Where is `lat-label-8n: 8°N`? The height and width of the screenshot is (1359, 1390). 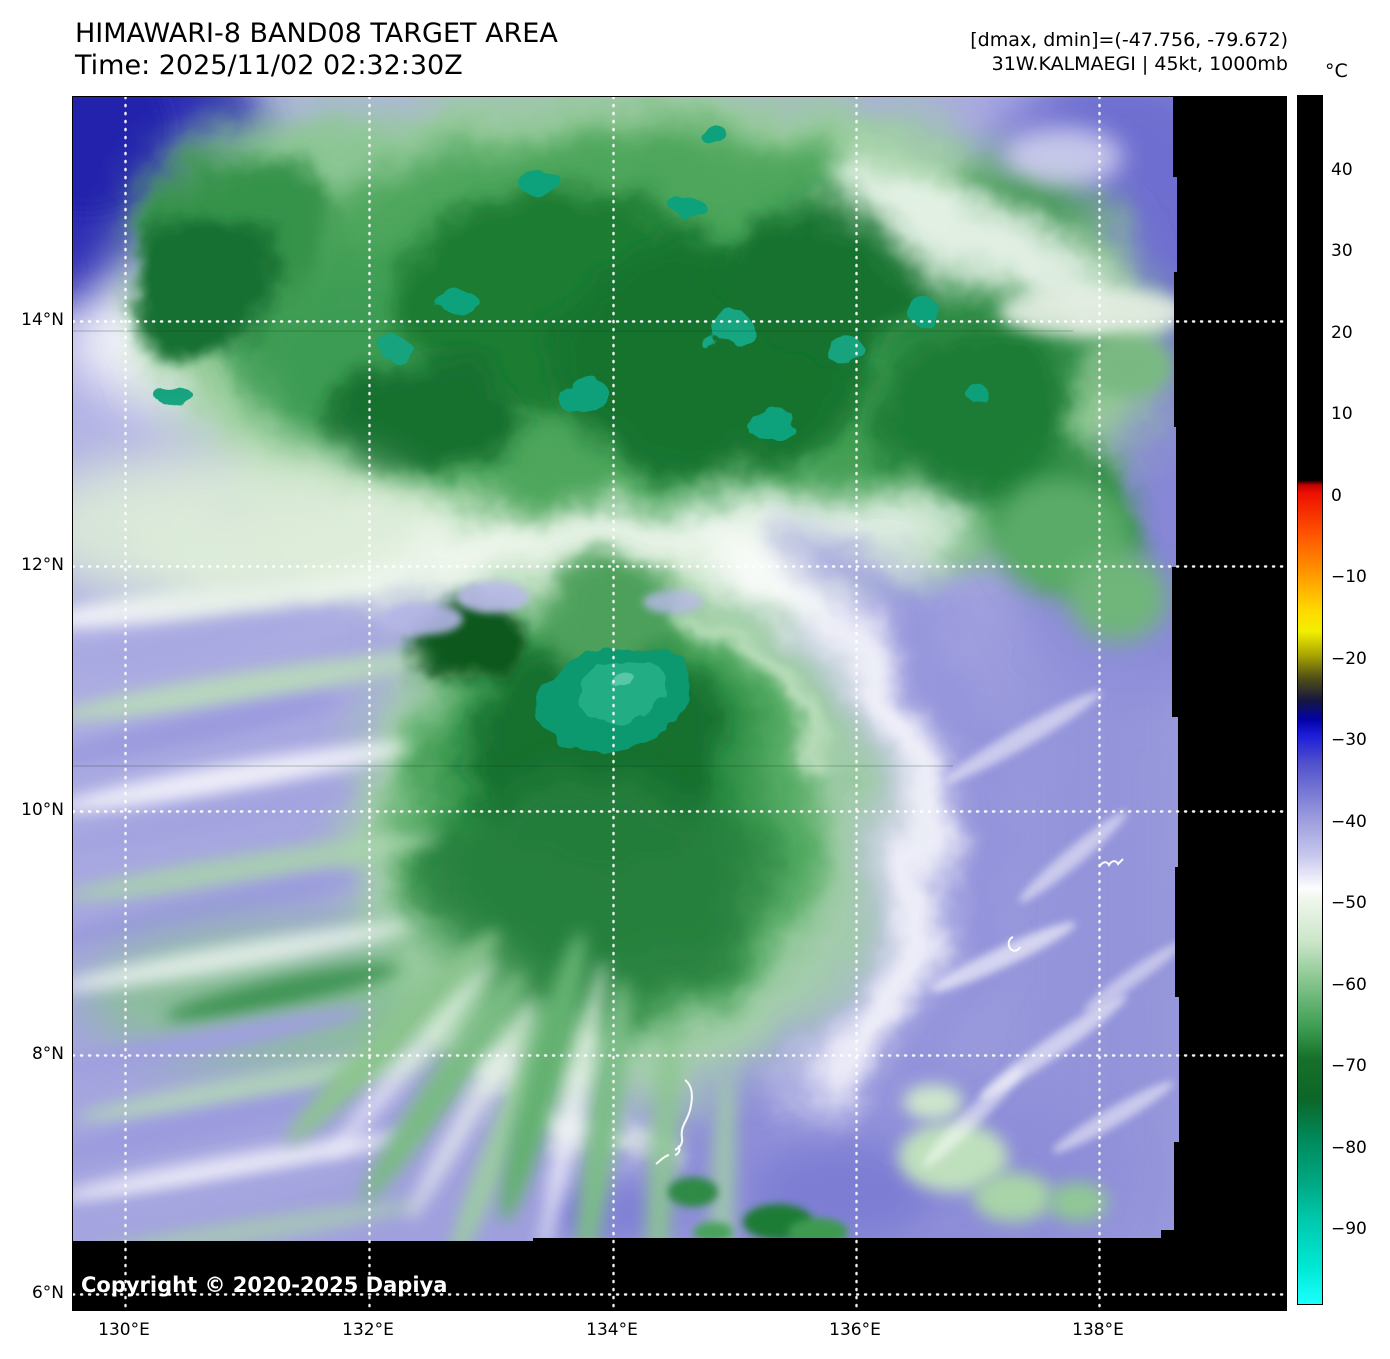
lat-label-8n: 8°N is located at coordinates (47, 1054).